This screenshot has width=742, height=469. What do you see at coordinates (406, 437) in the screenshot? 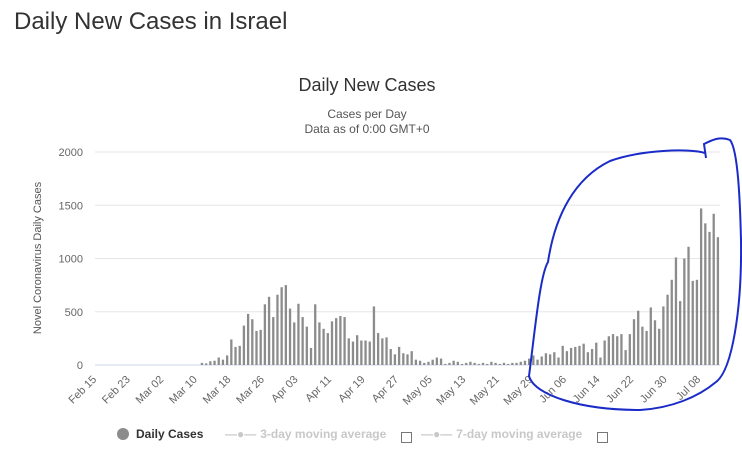
I see `checkbox-3day` at bounding box center [406, 437].